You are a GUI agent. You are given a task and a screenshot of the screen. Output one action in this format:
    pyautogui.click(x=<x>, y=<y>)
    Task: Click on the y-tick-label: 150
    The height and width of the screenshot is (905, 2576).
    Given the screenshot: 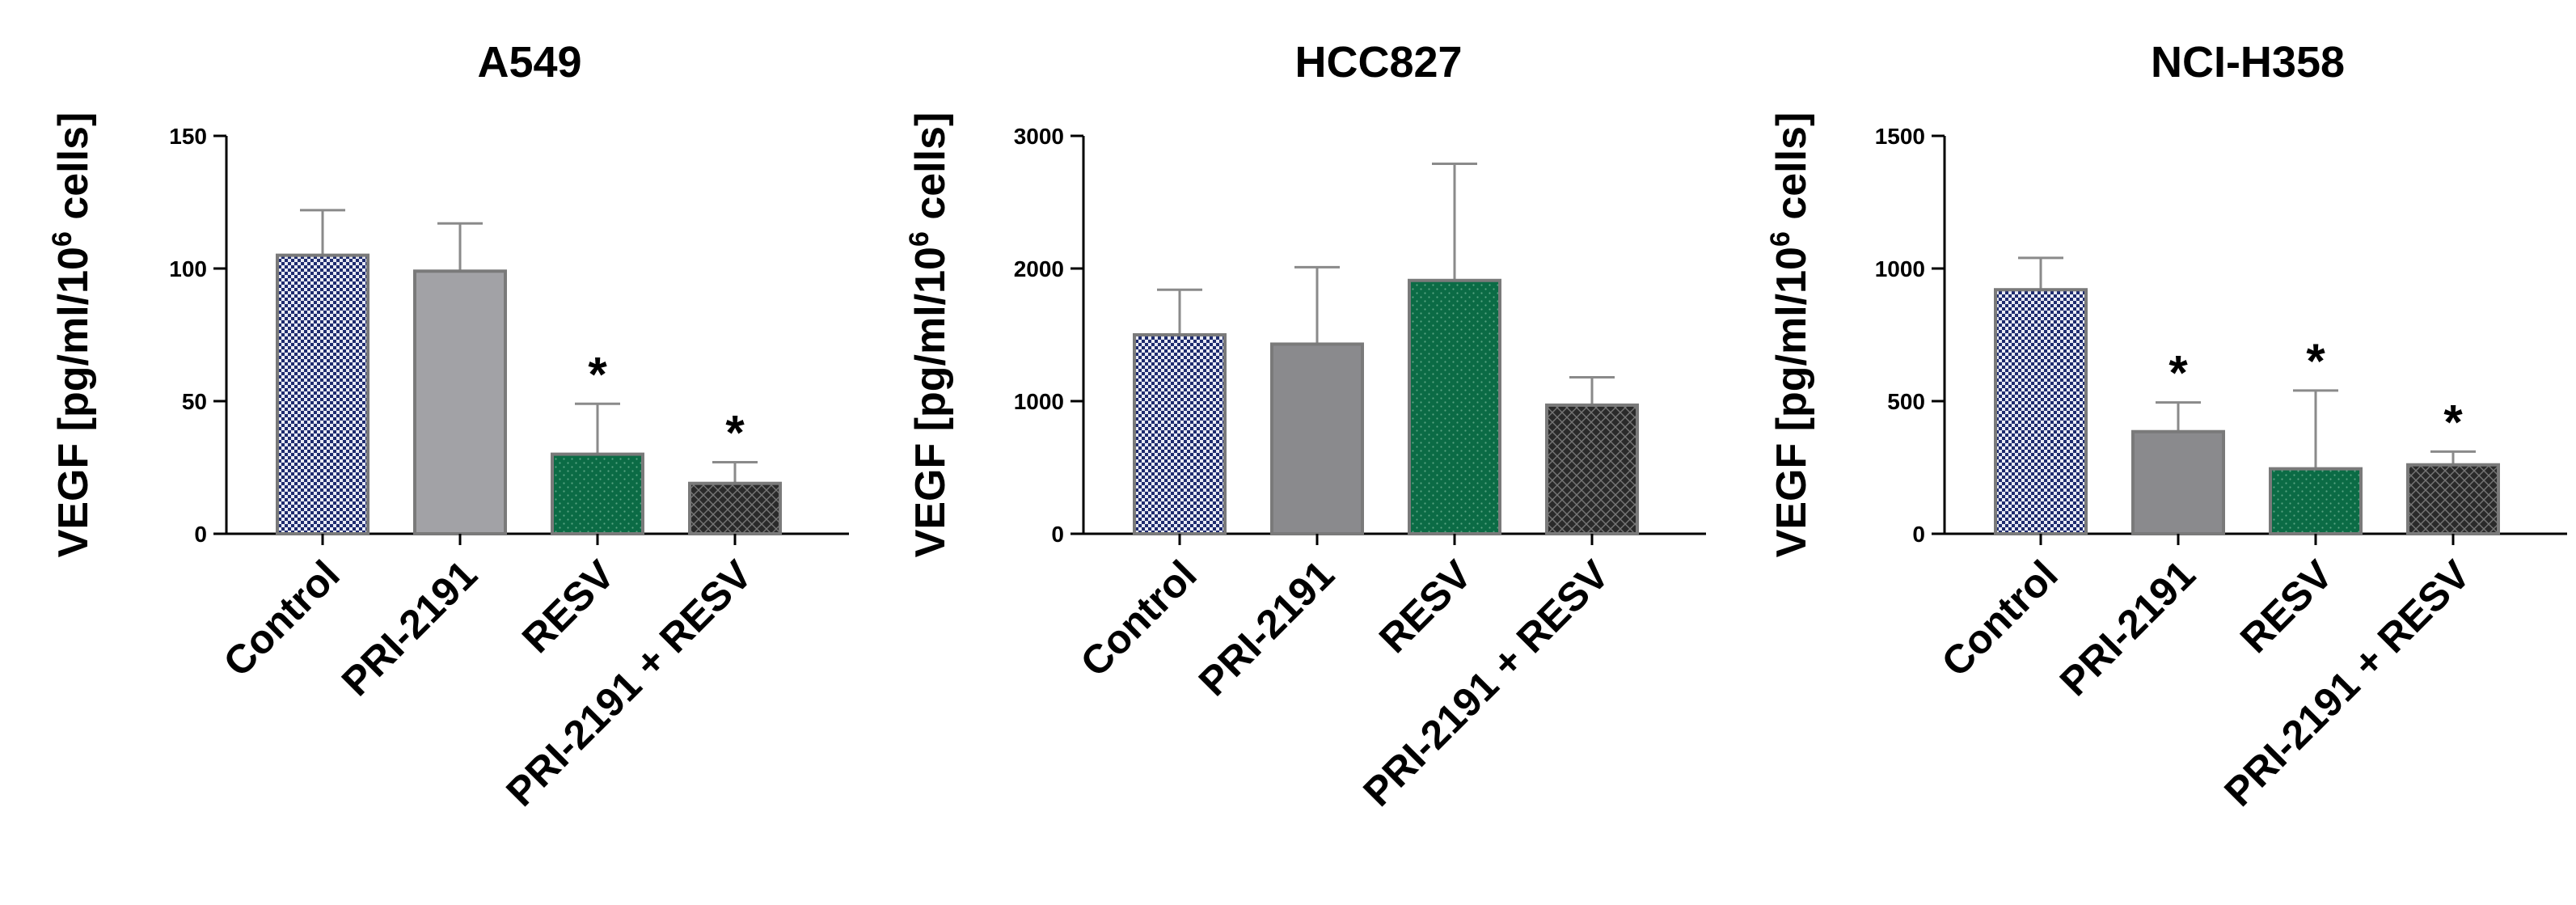 What is the action you would take?
    pyautogui.click(x=188, y=136)
    